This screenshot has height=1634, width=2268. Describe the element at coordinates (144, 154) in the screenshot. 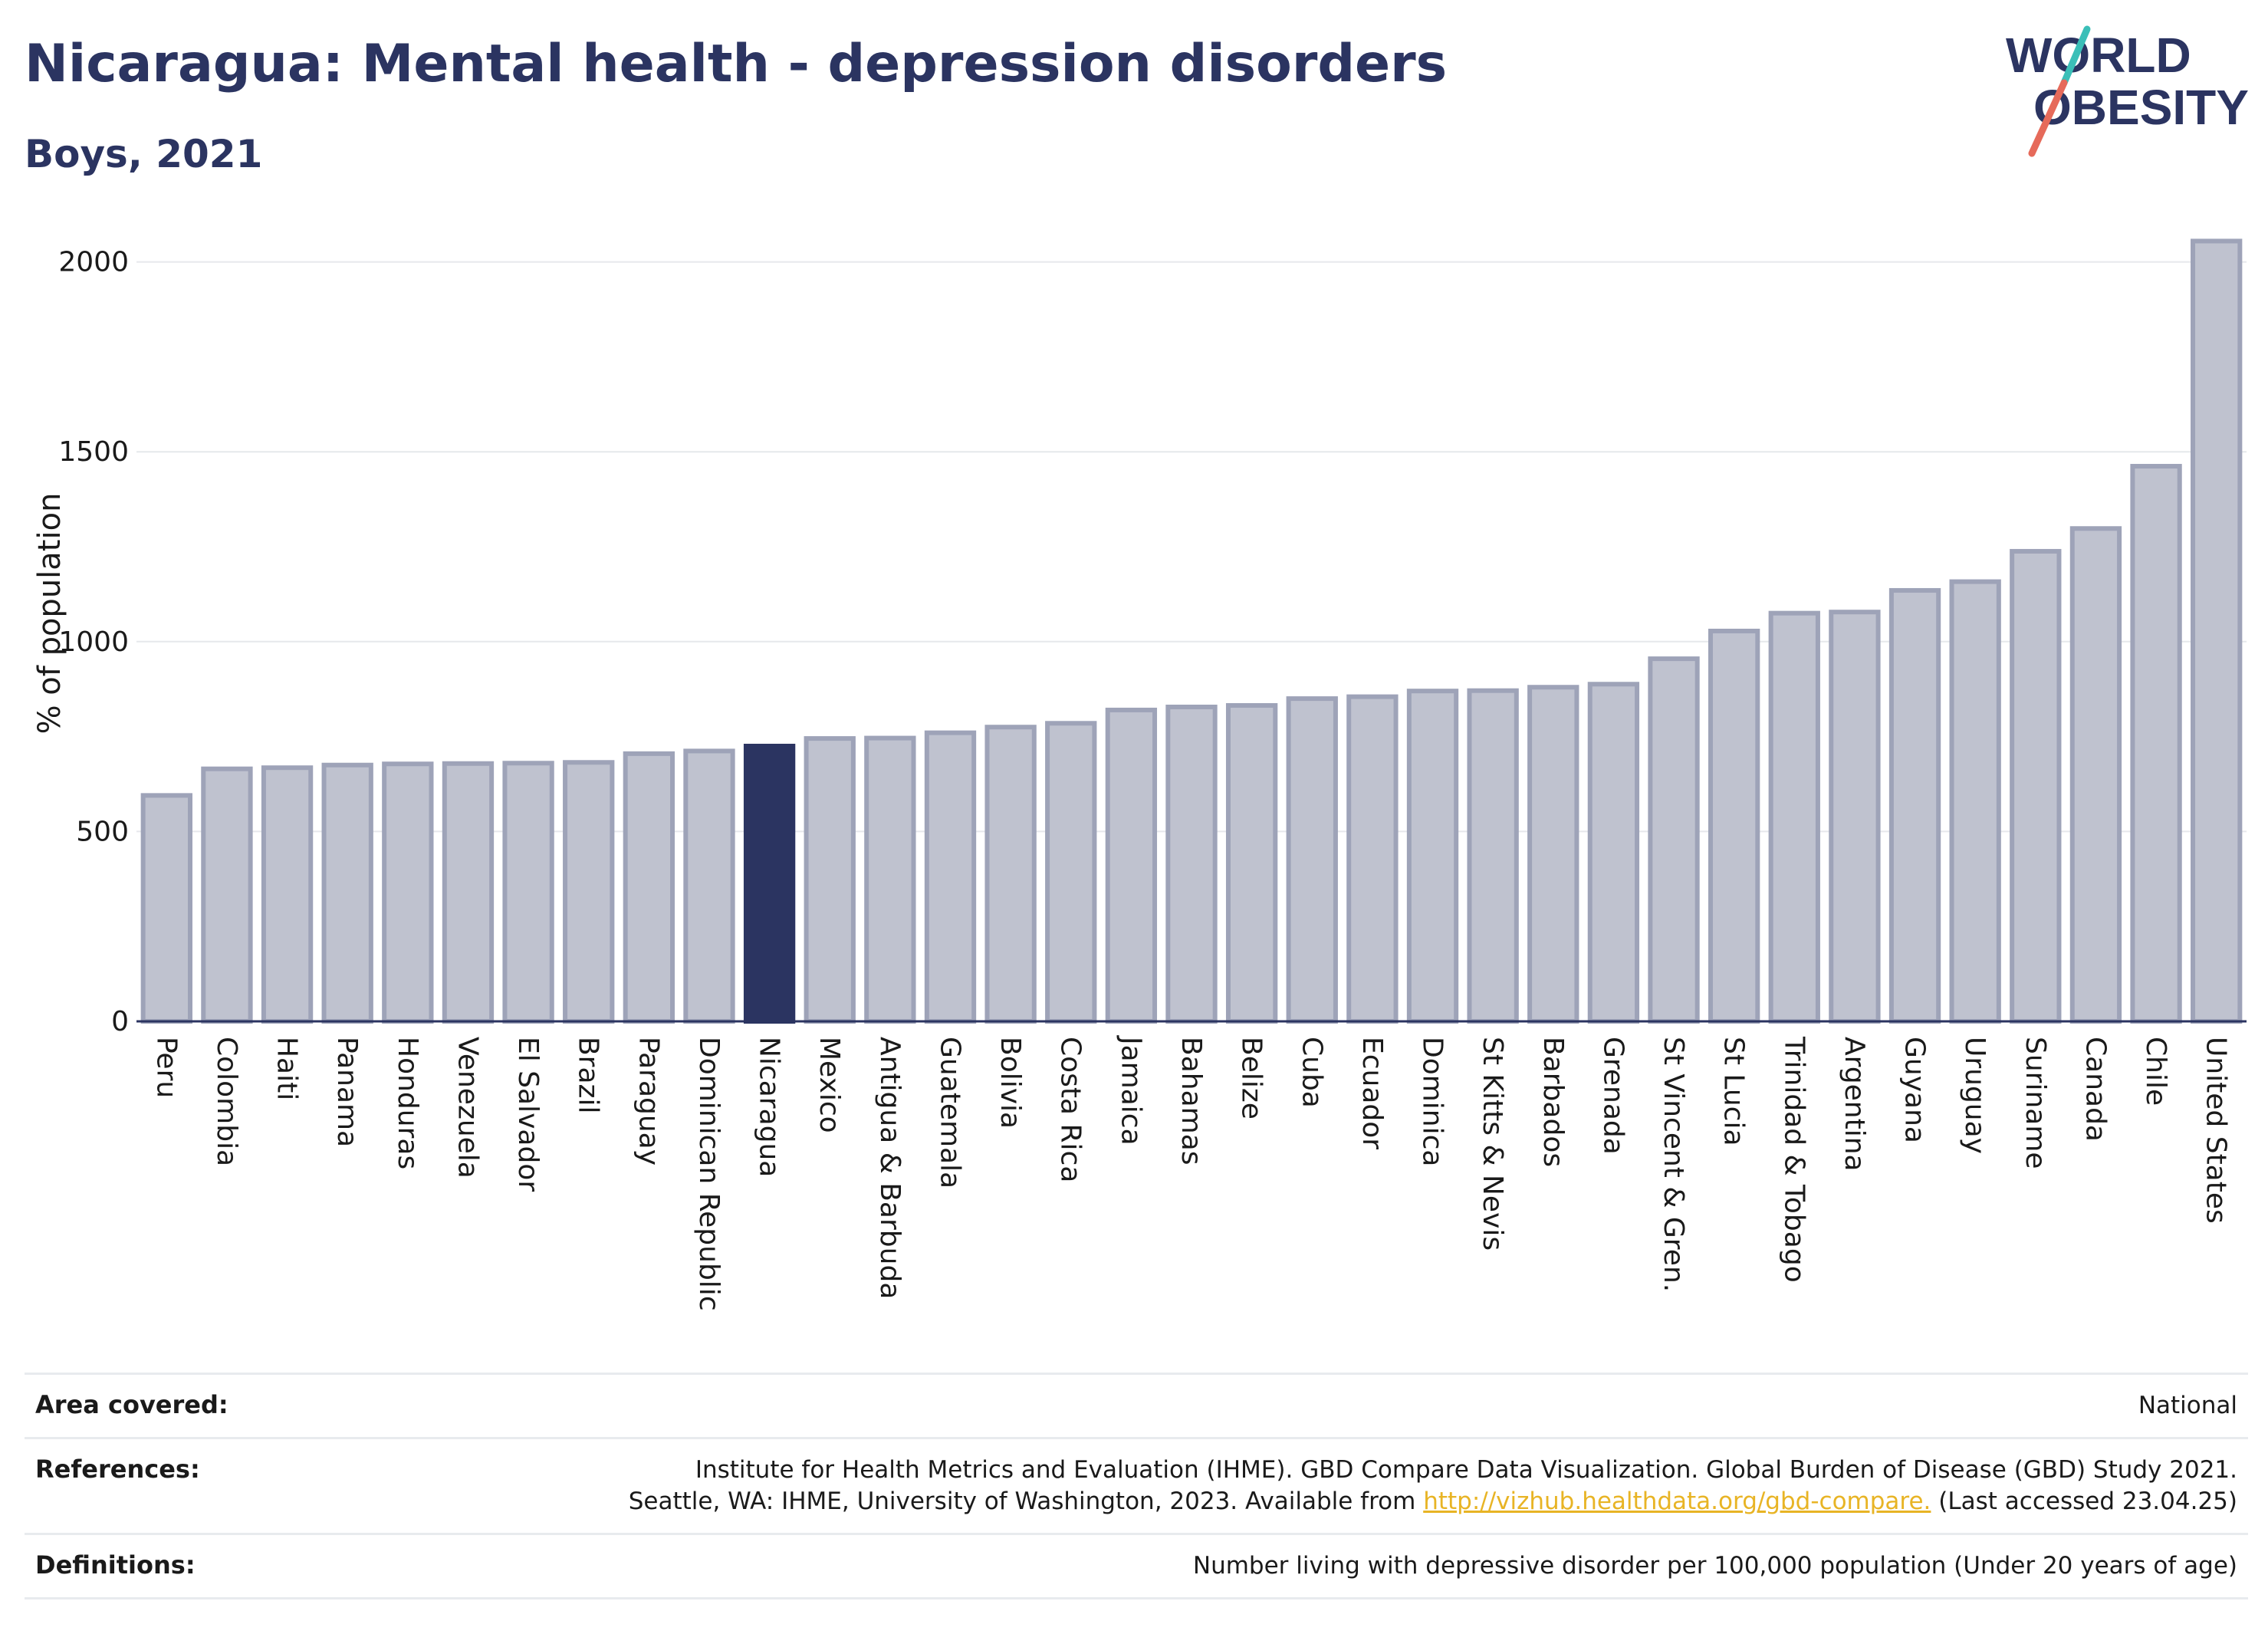

I see `page-subtitle: Boys, 2021` at that location.